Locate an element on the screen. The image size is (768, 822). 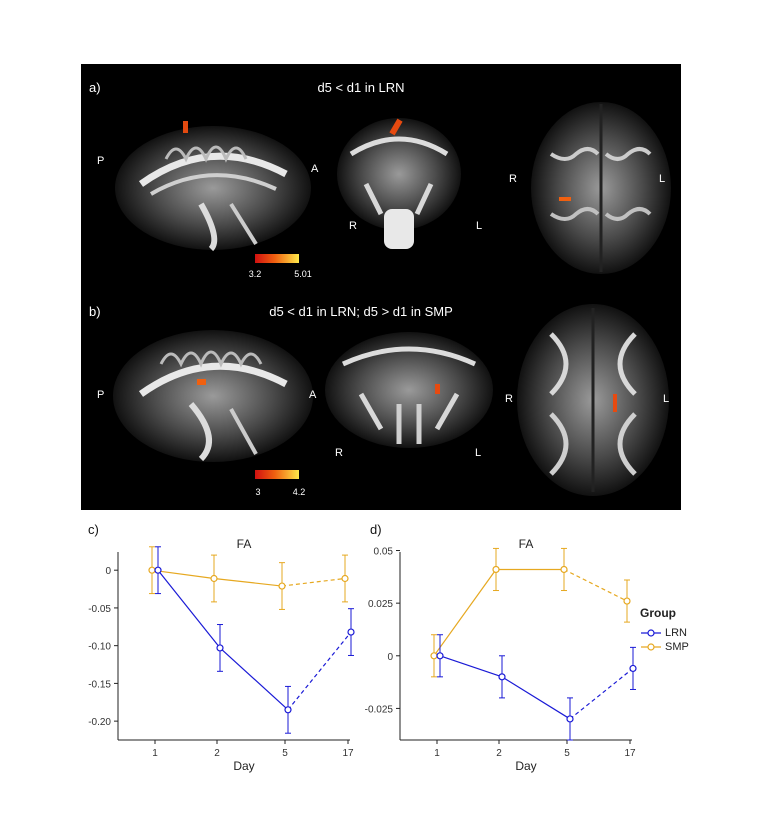
sagittal-slice-b is located at coordinates (213, 396).